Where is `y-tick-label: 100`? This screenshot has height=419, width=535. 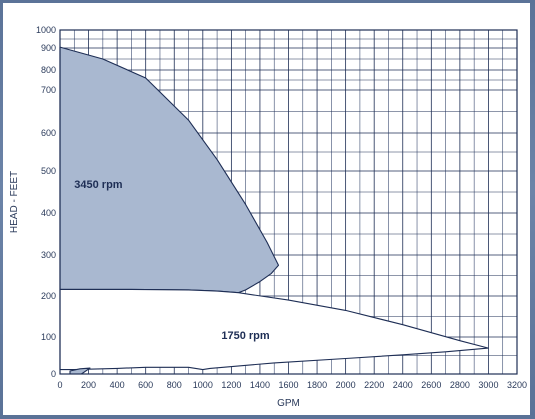
y-tick-label: 100 is located at coordinates (48, 337).